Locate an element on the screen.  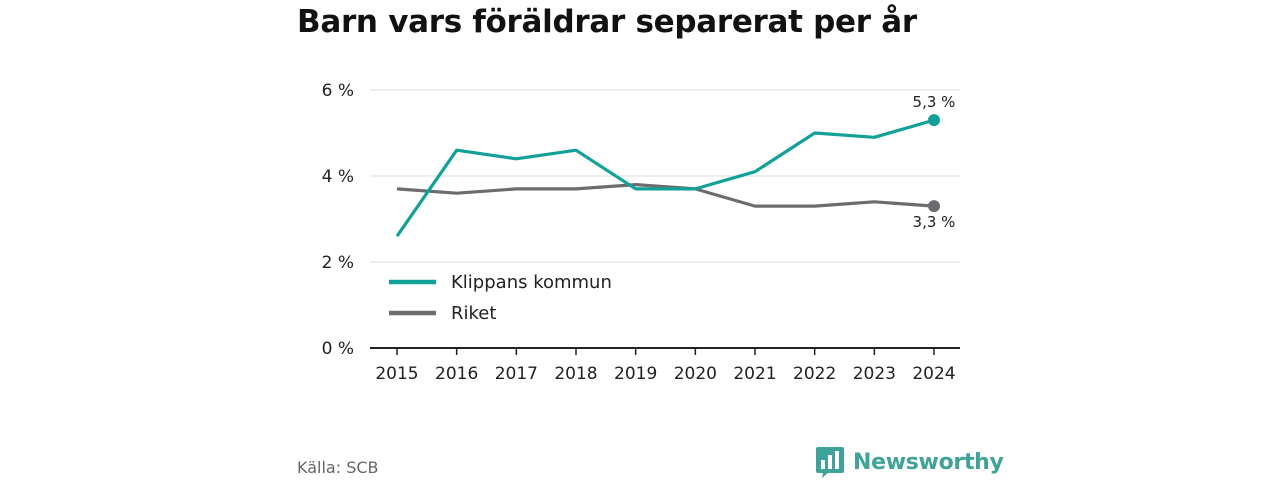
x-tick-label: 2019 is located at coordinates (635, 374).